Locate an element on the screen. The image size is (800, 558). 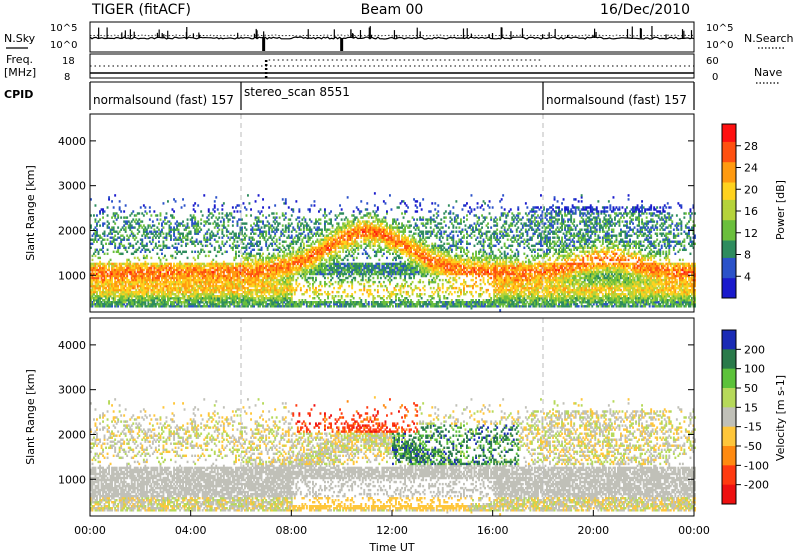
nave-tick-high: 60 is located at coordinates (712, 61).